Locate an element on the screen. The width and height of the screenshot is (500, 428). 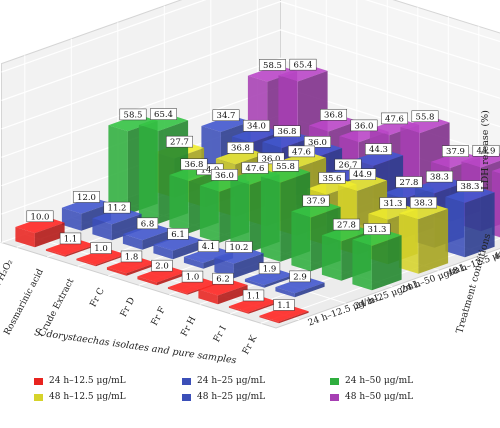
legend-label: 24 h–50 μg/mL is located at coordinates (379, 381).